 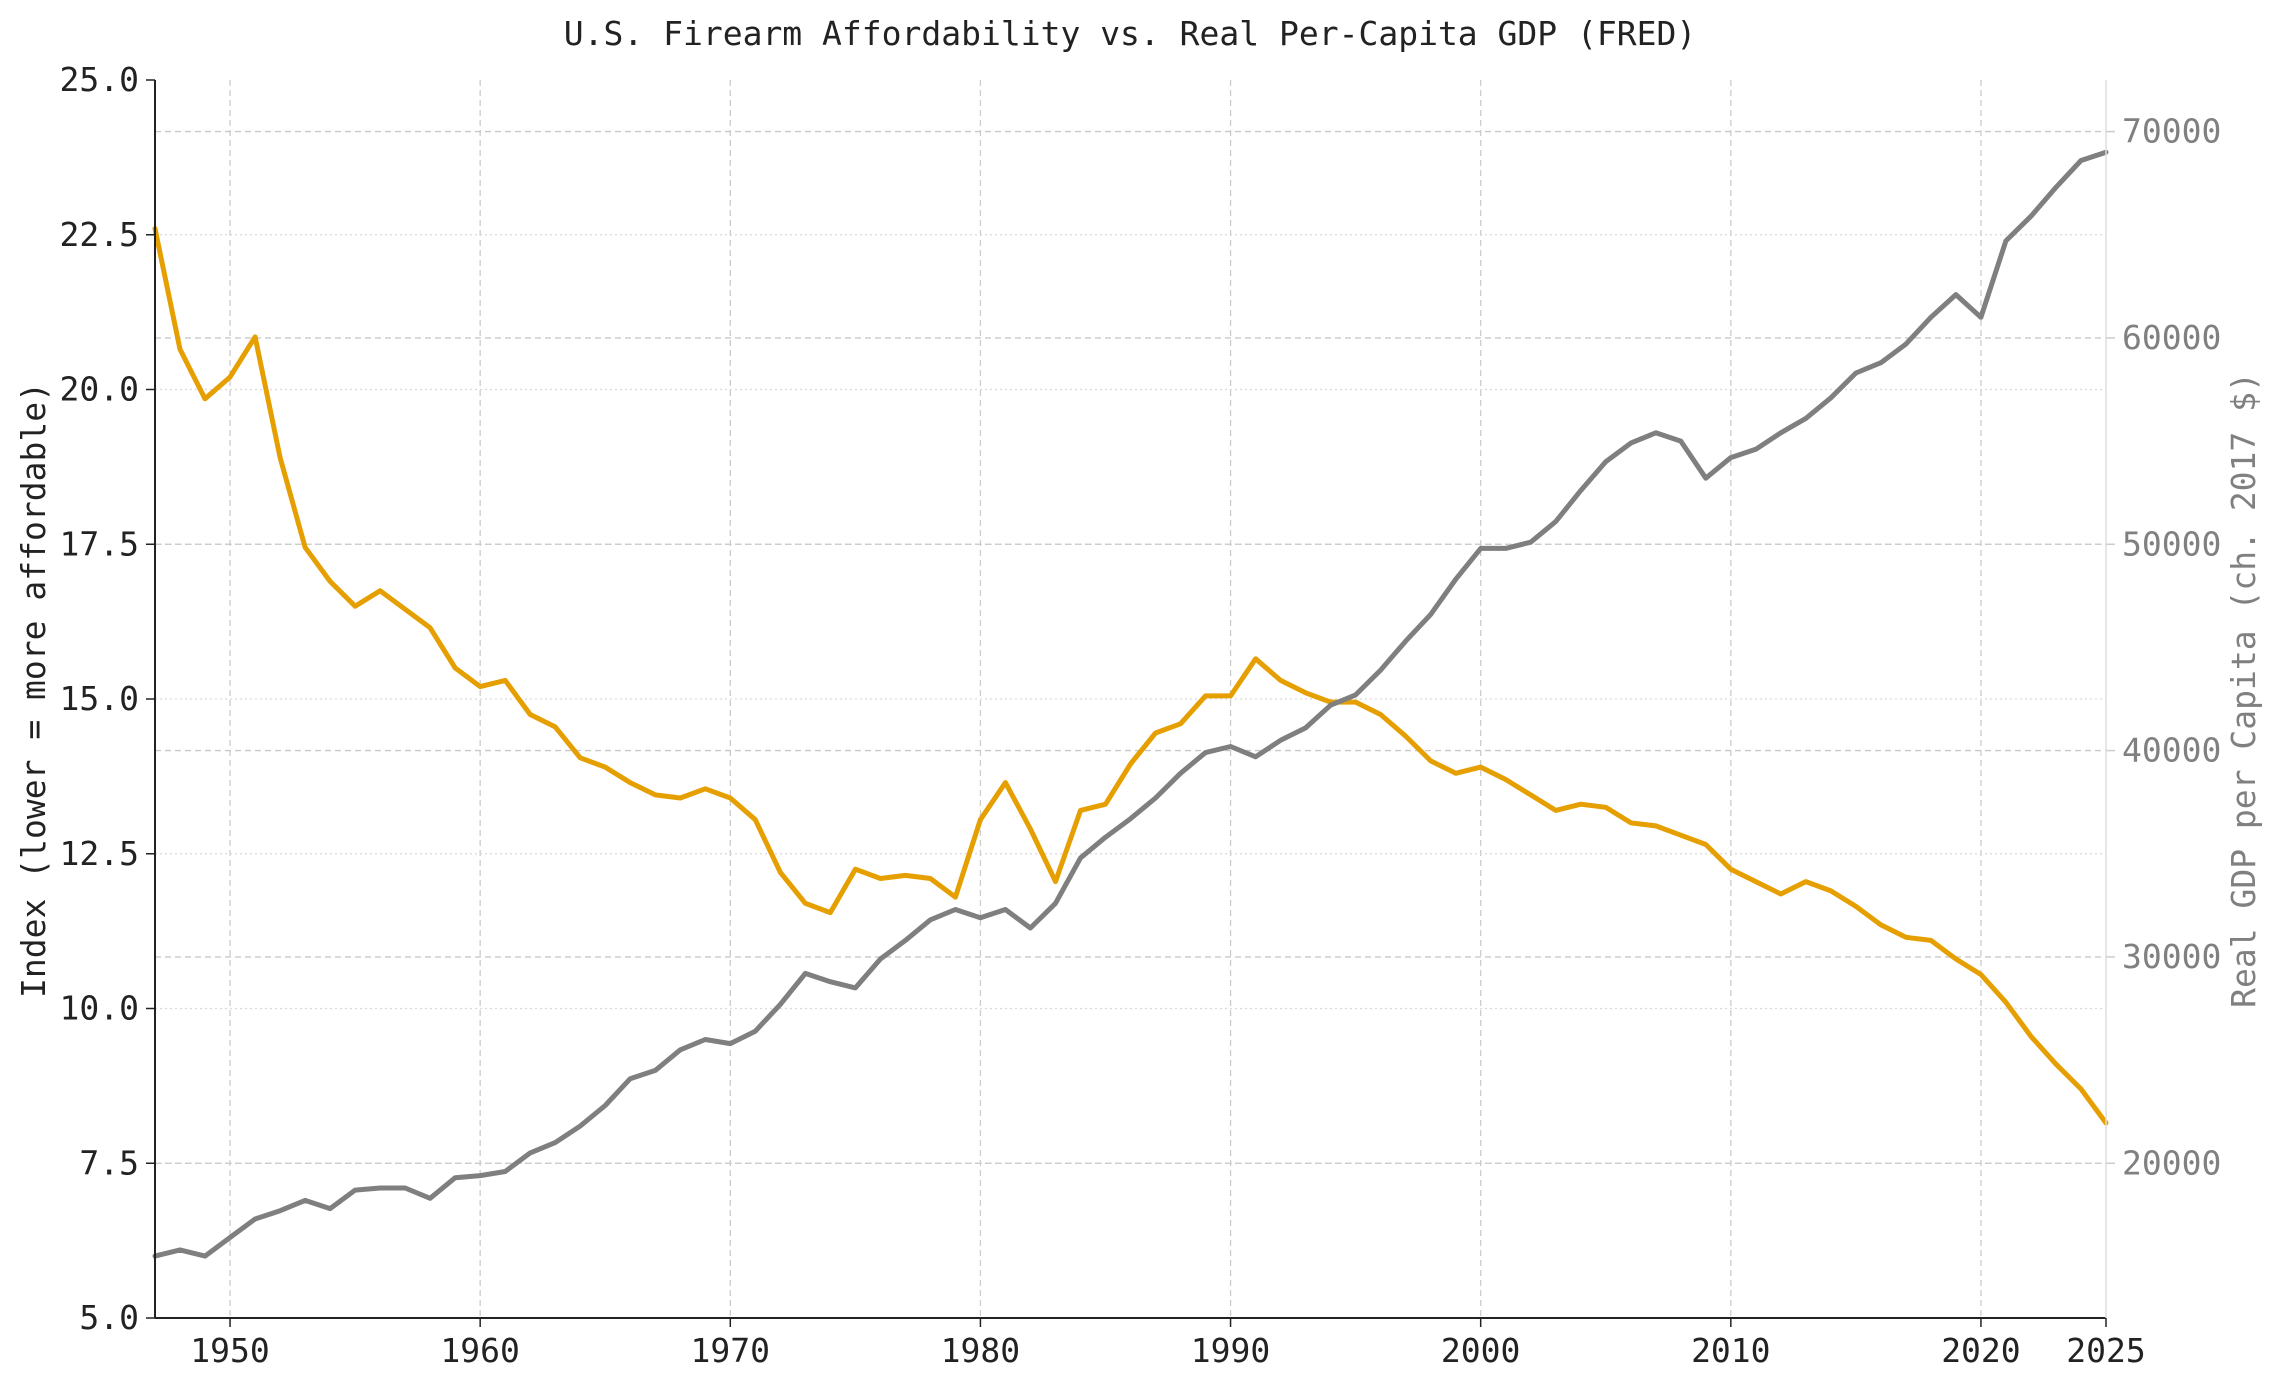 What do you see at coordinates (229, 1350) in the screenshot?
I see `x-tick-label: 1950` at bounding box center [229, 1350].